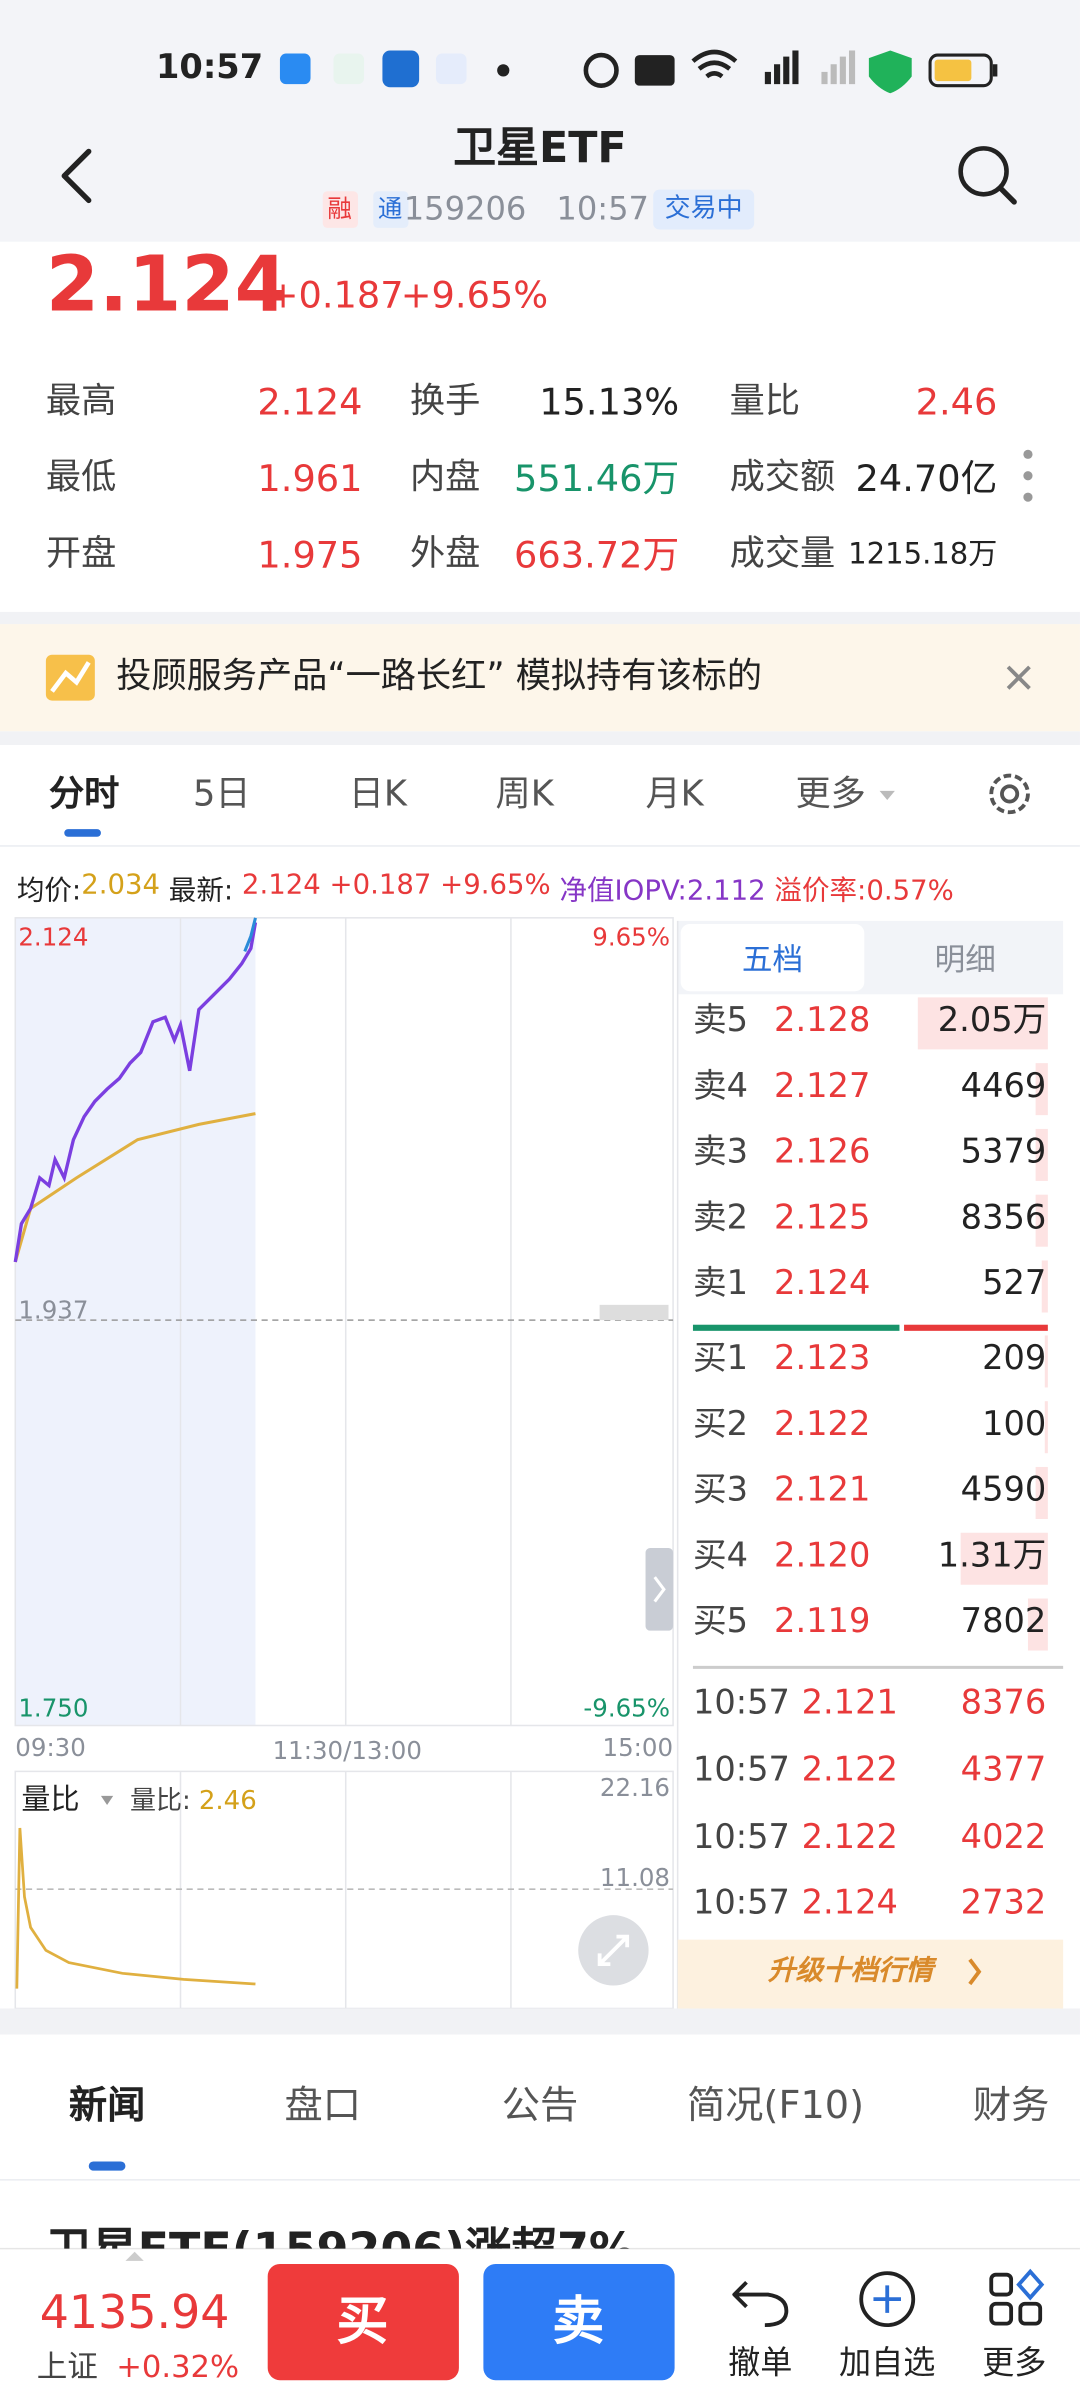  Describe the element at coordinates (720, 1086) in the screenshot. I see `book-label: 卖4` at that location.